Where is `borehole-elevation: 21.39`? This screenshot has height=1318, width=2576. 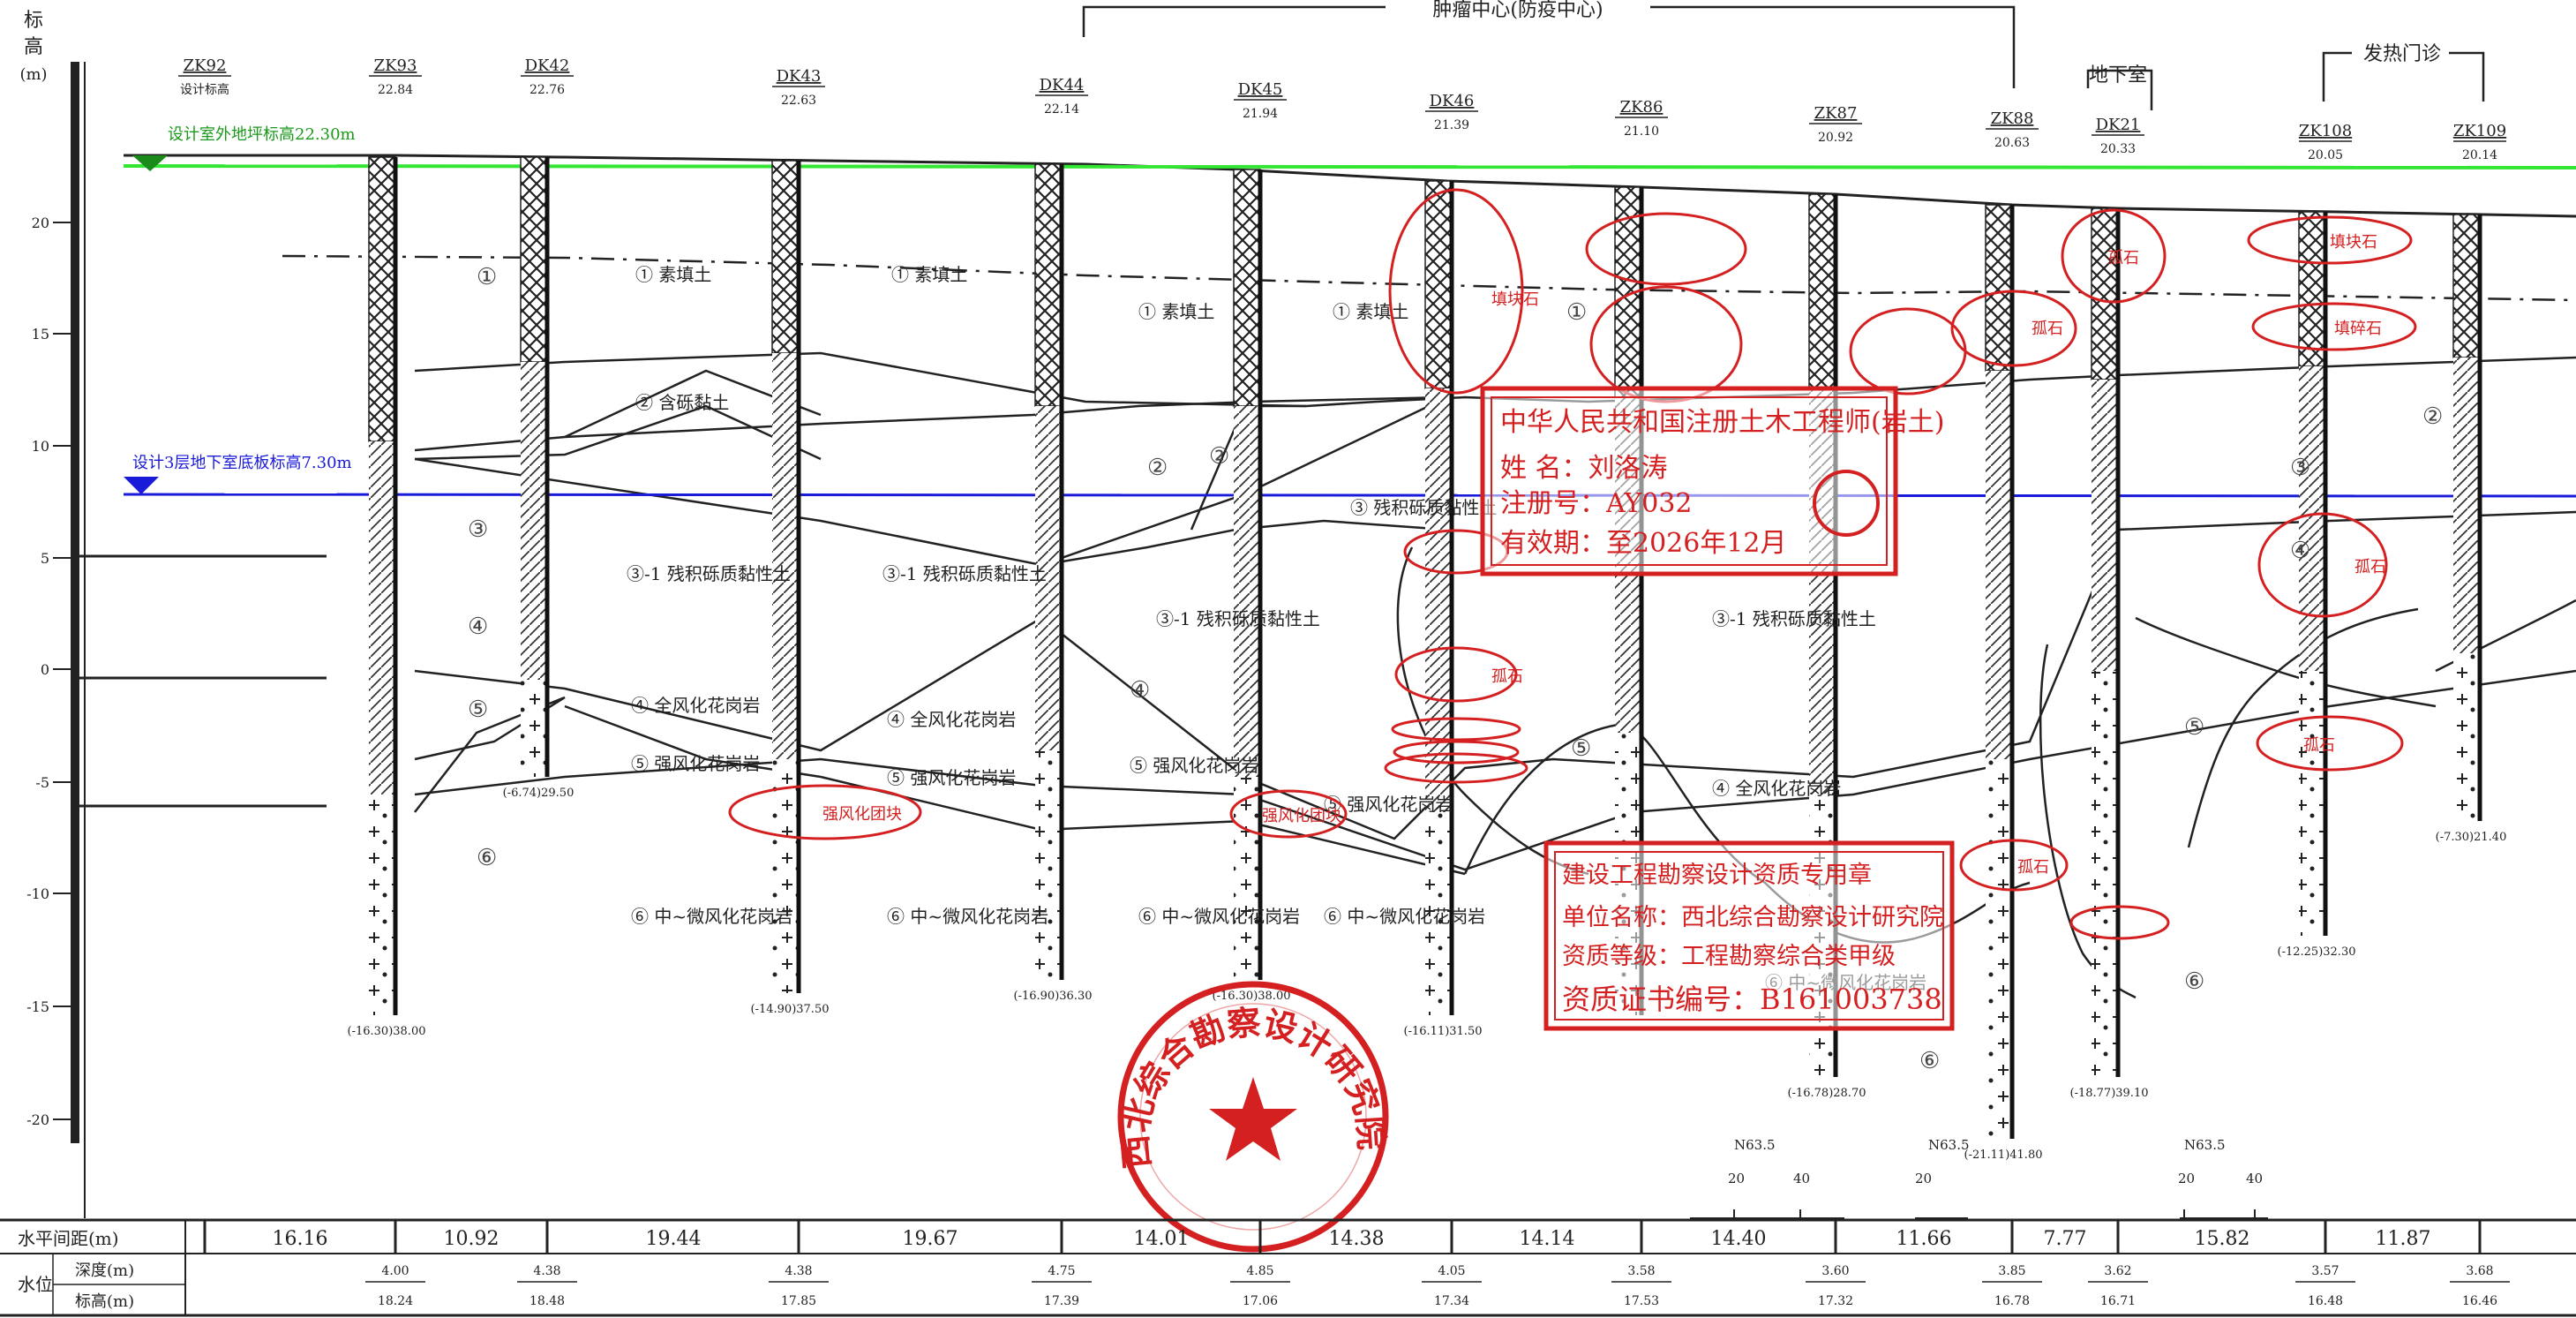
borehole-elevation: 21.39 is located at coordinates (1451, 125).